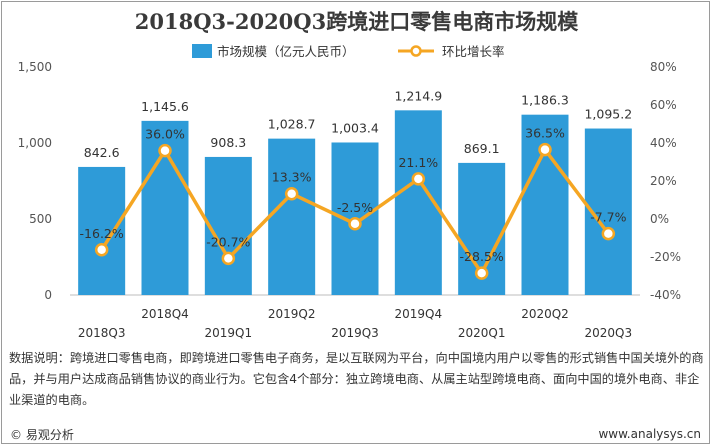 This screenshot has height=447, width=713. What do you see at coordinates (419, 314) in the screenshot?
I see `x-category-label: 2019Q4` at bounding box center [419, 314].